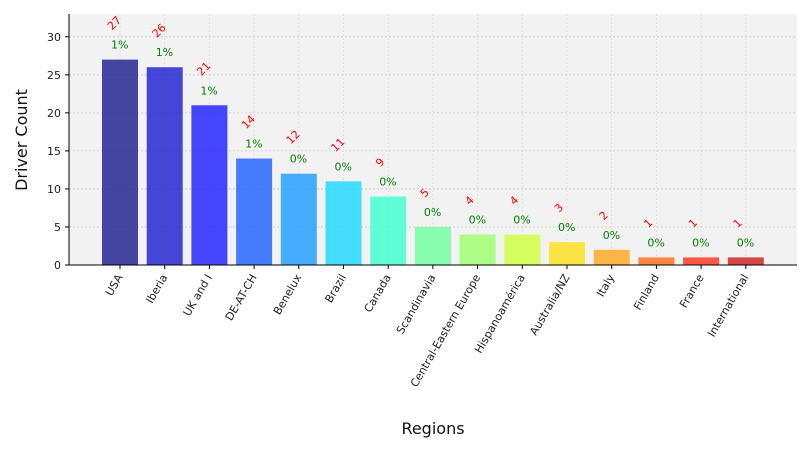 This screenshot has height=450, width=810. I want to click on y-axis-title: Driver Count, so click(21, 140).